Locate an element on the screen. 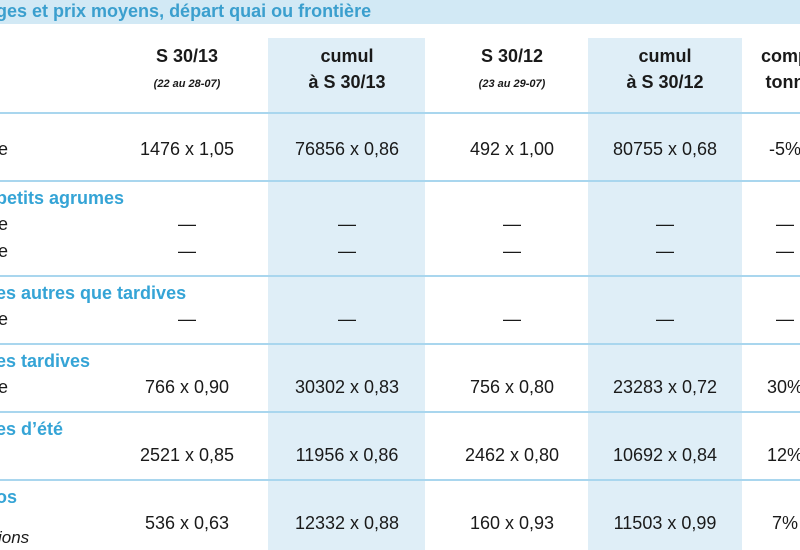 The height and width of the screenshot is (550, 800). footnote: ions is located at coordinates (15, 537).